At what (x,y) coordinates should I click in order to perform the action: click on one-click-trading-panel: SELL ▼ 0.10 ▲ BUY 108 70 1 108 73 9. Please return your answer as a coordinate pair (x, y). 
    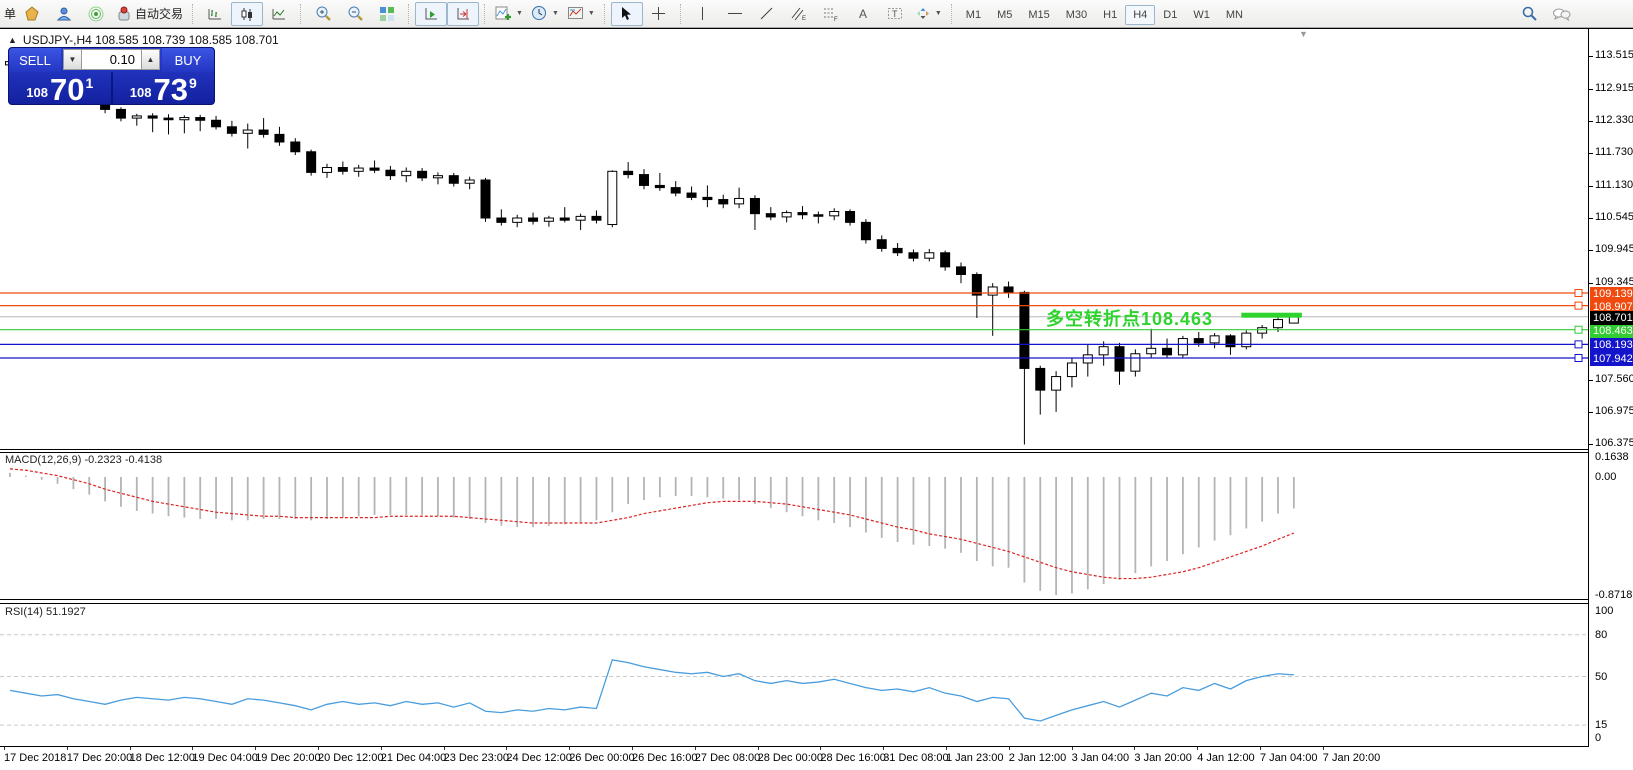
    Looking at the image, I should click on (111, 76).